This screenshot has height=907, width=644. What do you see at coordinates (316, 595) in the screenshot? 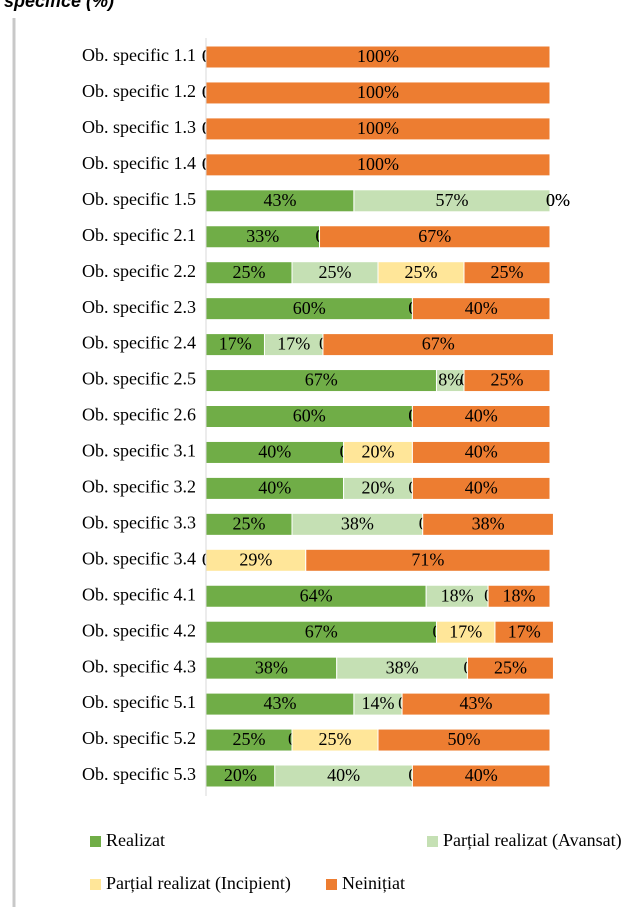
I see `data-label: 64%` at bounding box center [316, 595].